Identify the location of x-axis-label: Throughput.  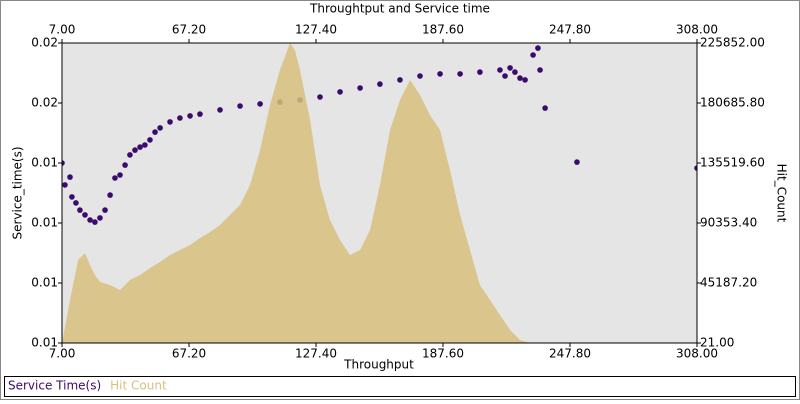
(378, 365).